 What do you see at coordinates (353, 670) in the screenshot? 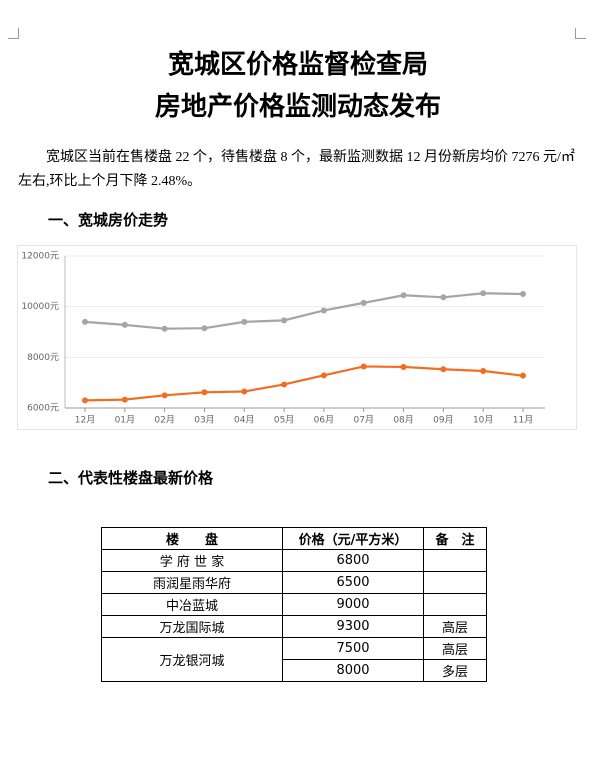
I see `cell: 8000` at bounding box center [353, 670].